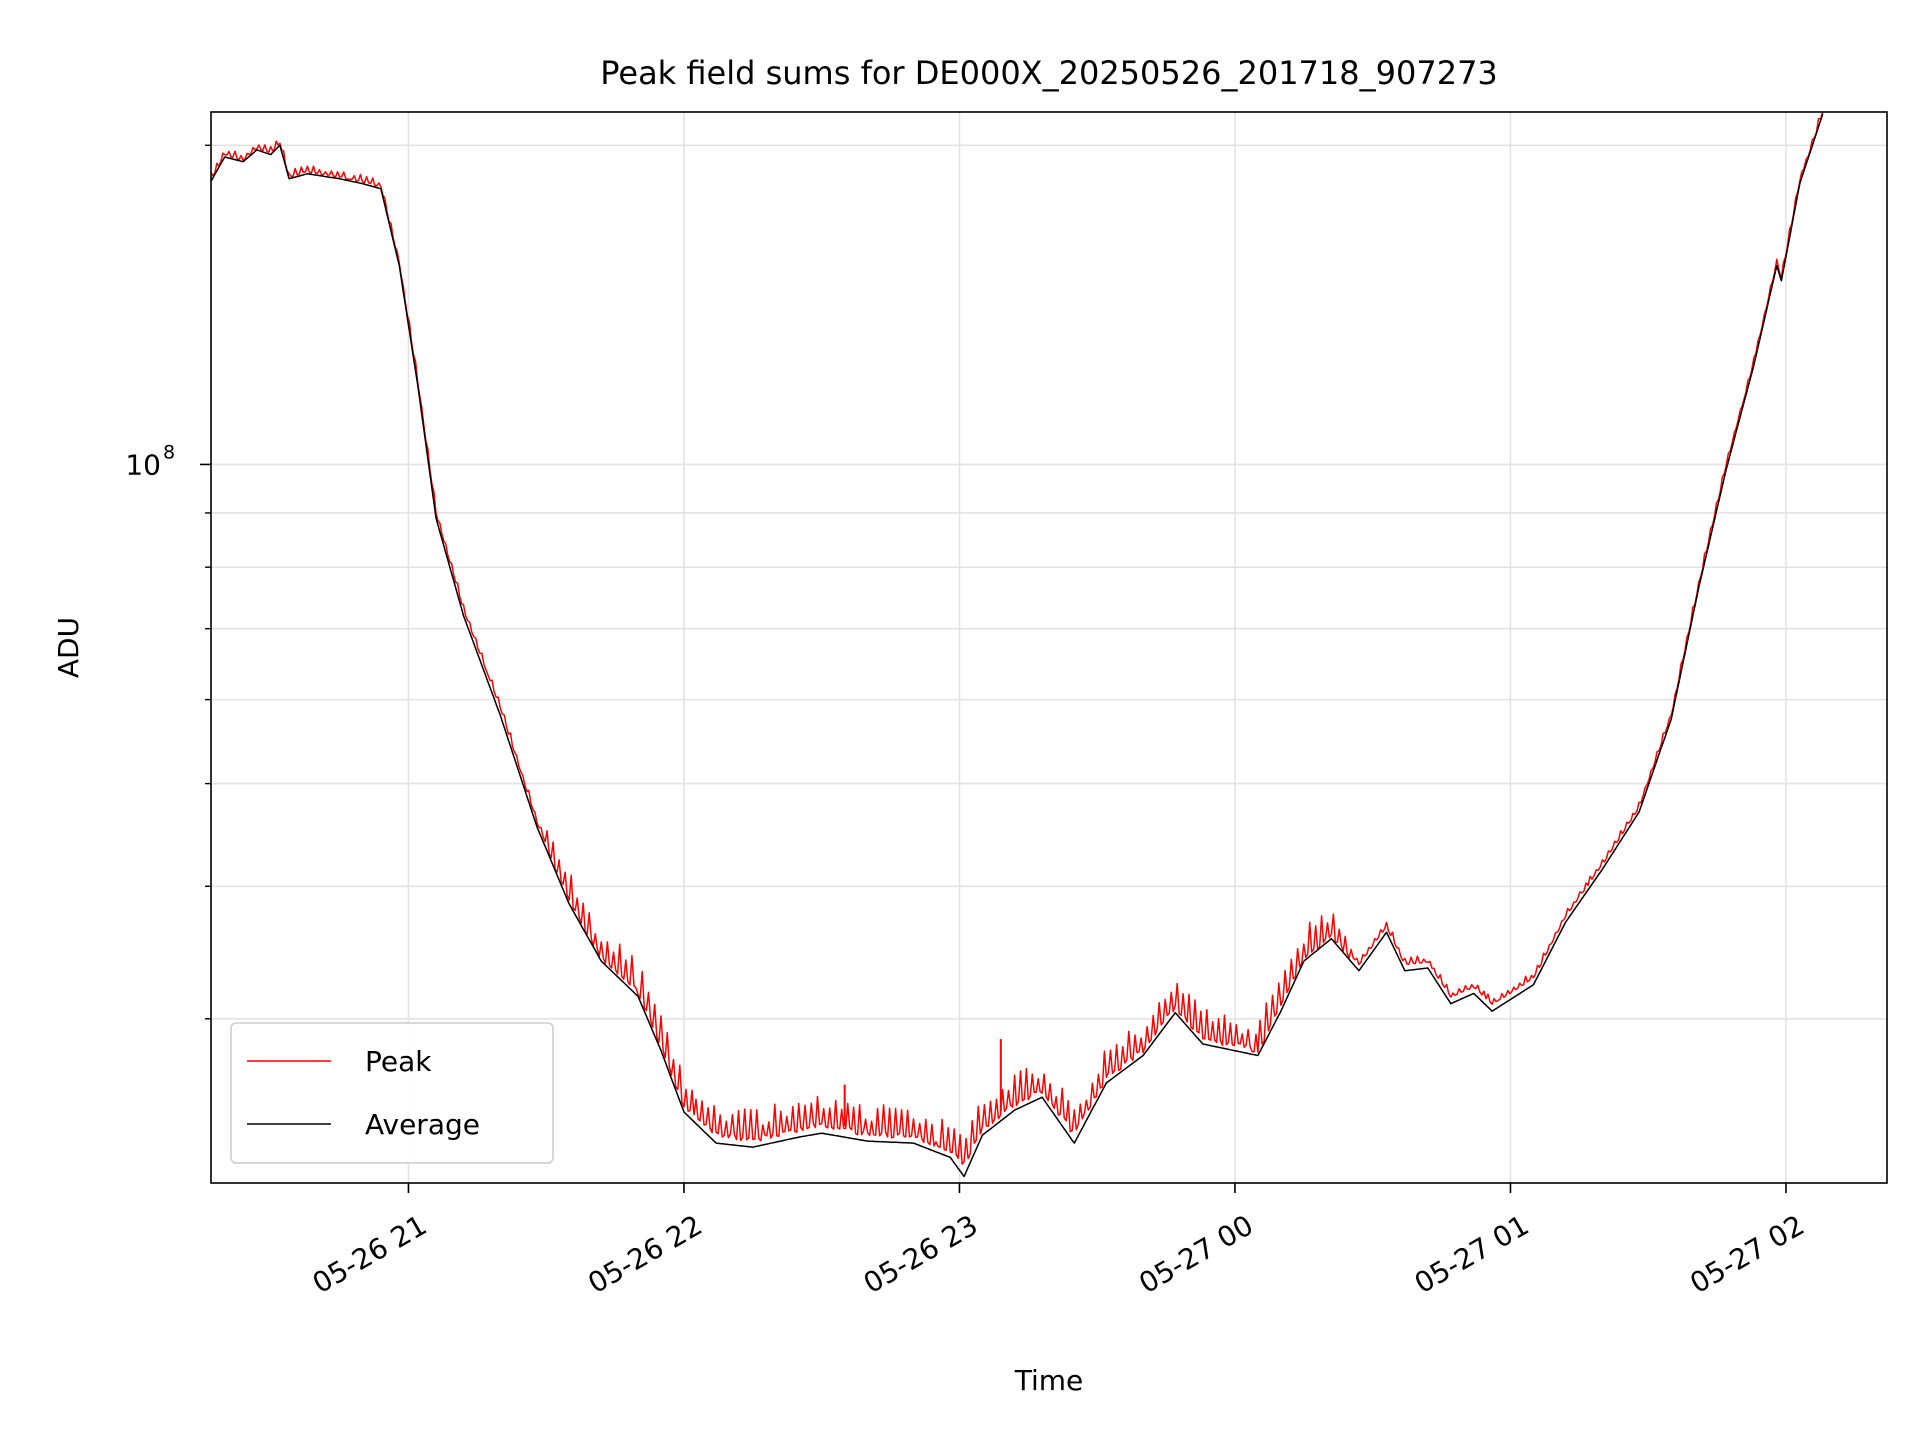  Describe the element at coordinates (68, 647) in the screenshot. I see `y-axis-label: ADU` at that location.